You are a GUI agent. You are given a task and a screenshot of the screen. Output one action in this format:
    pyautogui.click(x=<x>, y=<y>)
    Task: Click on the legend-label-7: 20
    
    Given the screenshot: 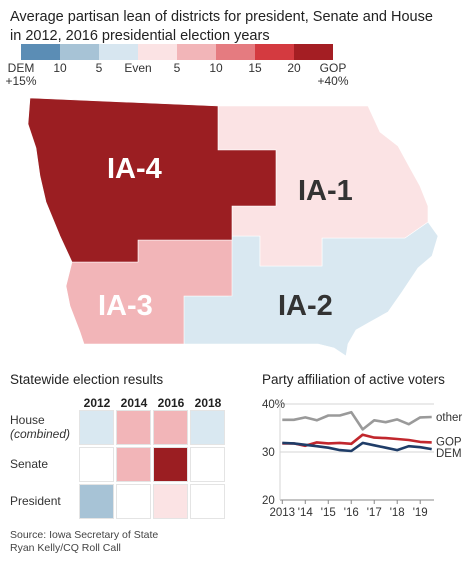 What is the action you would take?
    pyautogui.click(x=294, y=68)
    